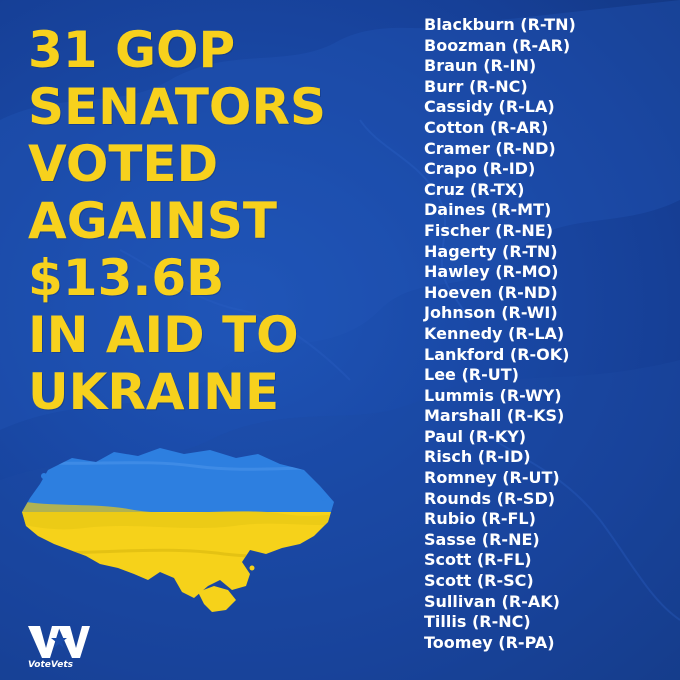 This screenshot has width=680, height=680. I want to click on senator-item: Hoeven (R-ND), so click(491, 292).